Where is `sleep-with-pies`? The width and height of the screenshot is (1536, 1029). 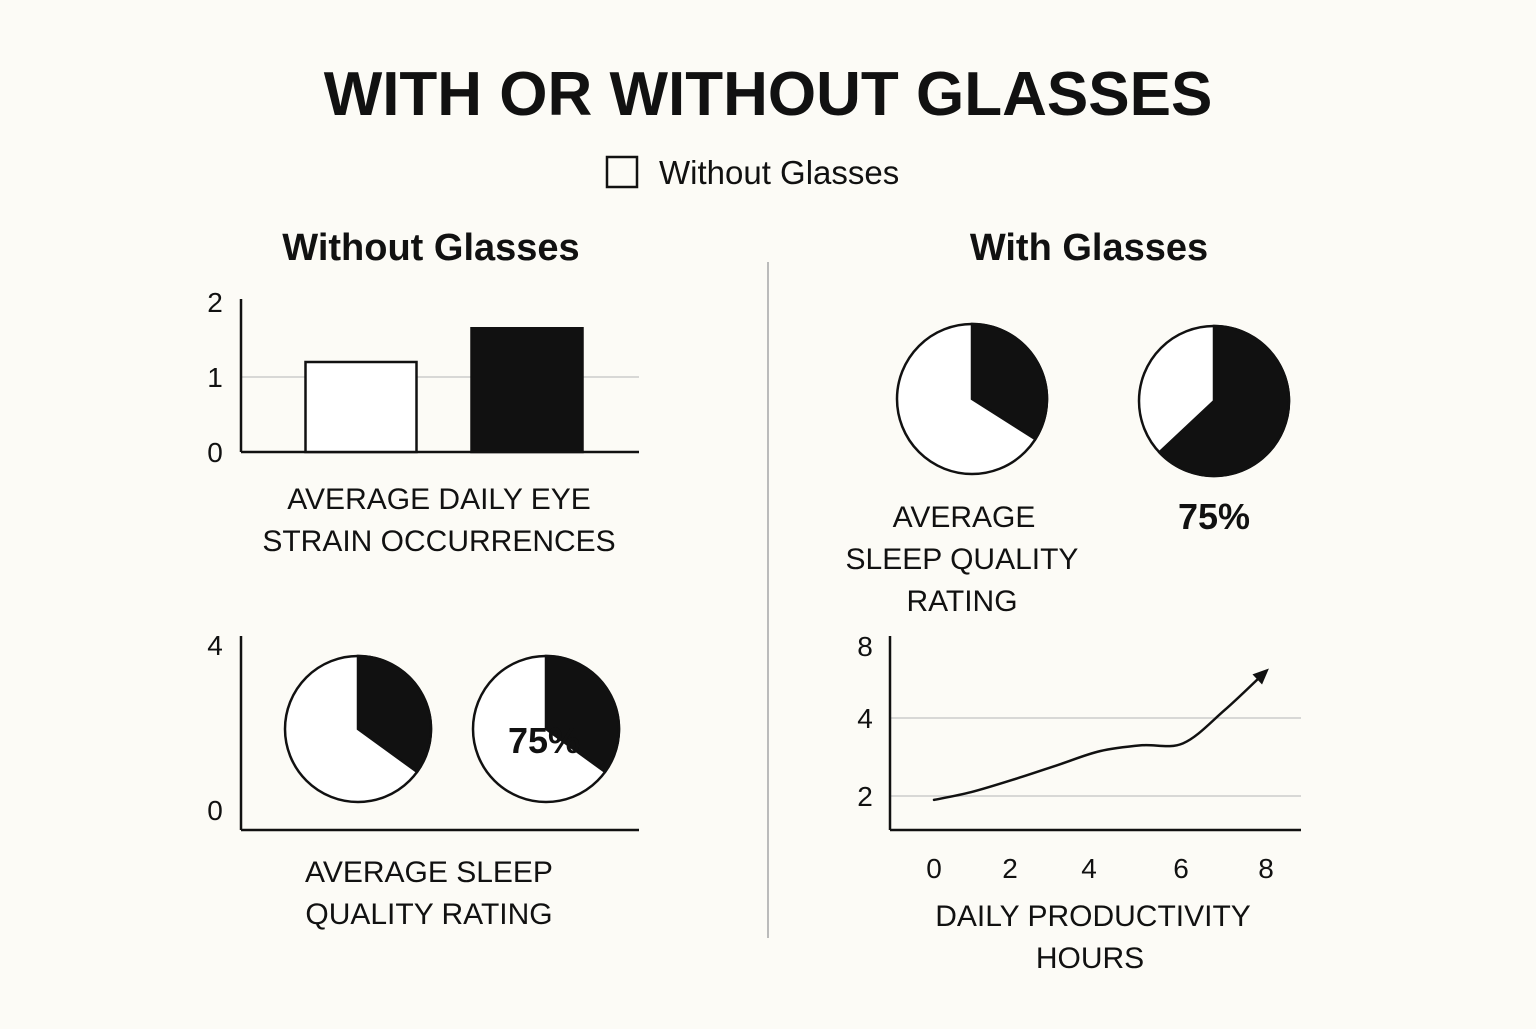
sleep-with-pies is located at coordinates (1093, 400).